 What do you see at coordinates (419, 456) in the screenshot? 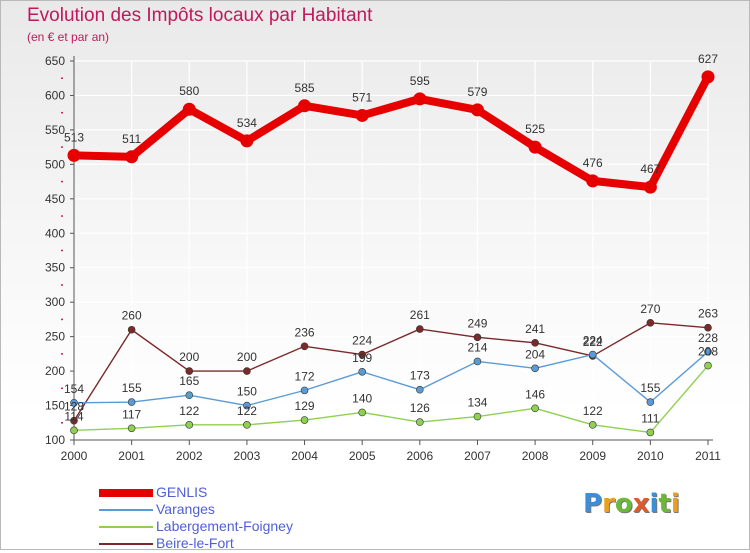
I see `x-tick-label: 2006` at bounding box center [419, 456].